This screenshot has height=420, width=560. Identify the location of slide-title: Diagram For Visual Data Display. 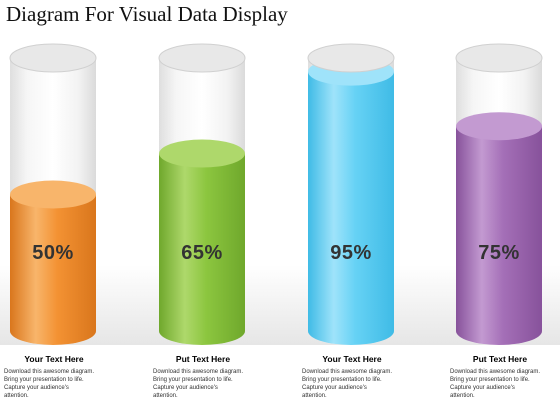
(147, 14).